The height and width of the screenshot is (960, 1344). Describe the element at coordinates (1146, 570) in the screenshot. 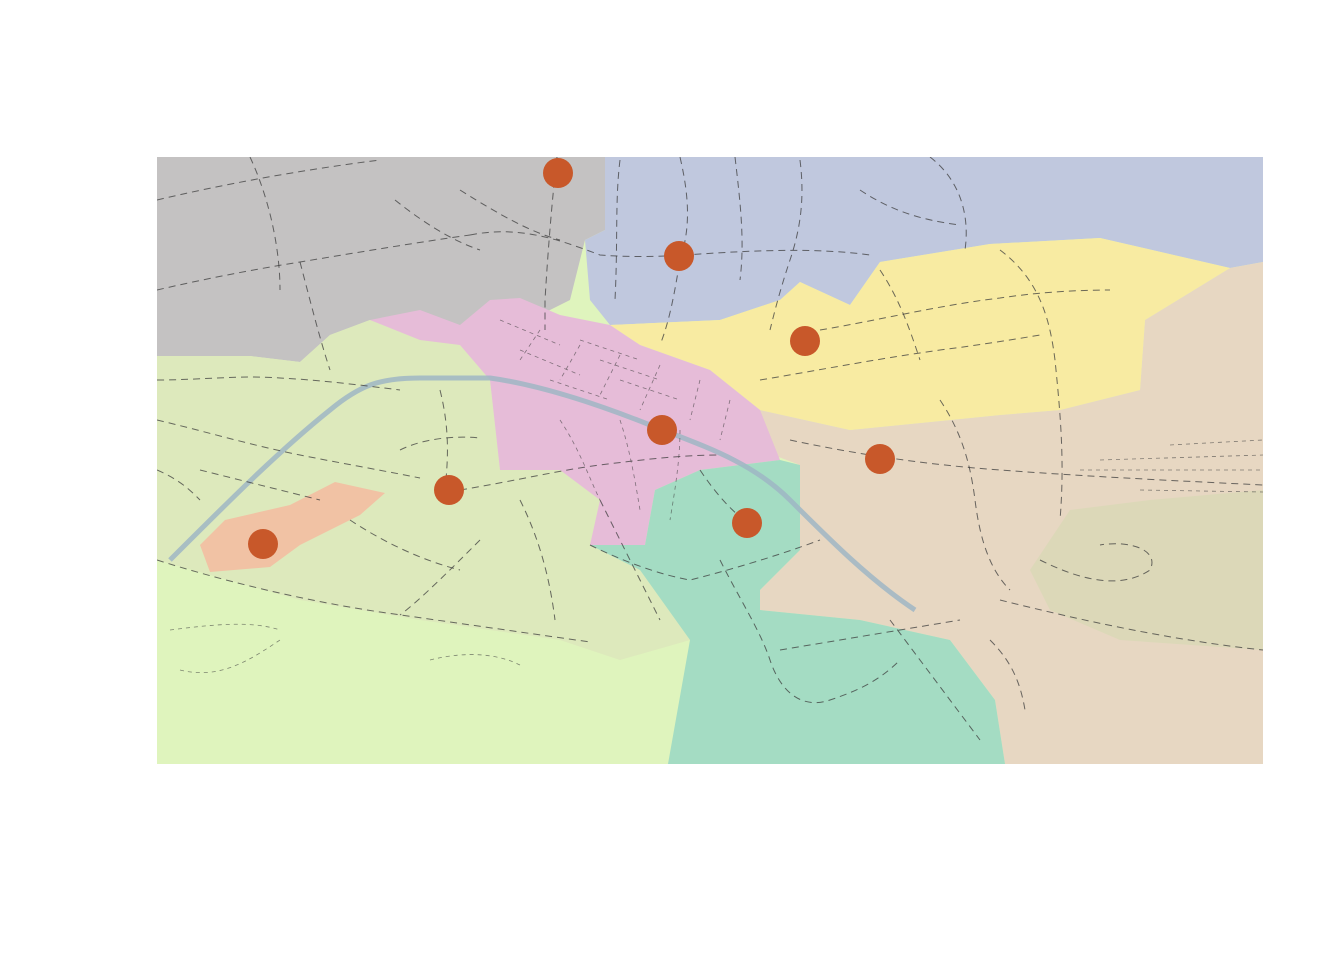

I see `zone-southeast-patch` at that location.